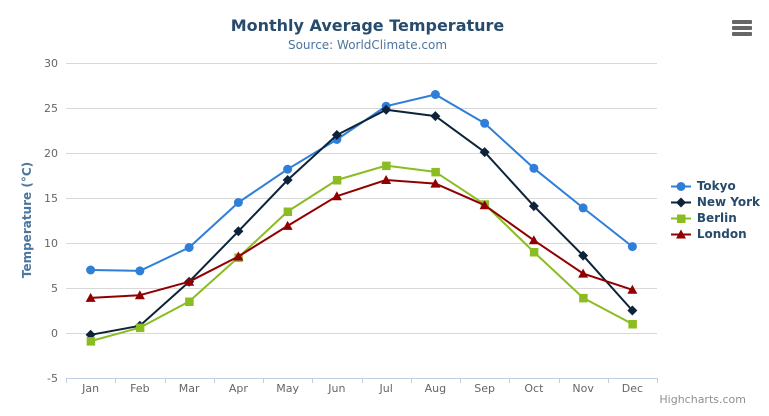  I want to click on legend-label: Tokyo, so click(716, 186).